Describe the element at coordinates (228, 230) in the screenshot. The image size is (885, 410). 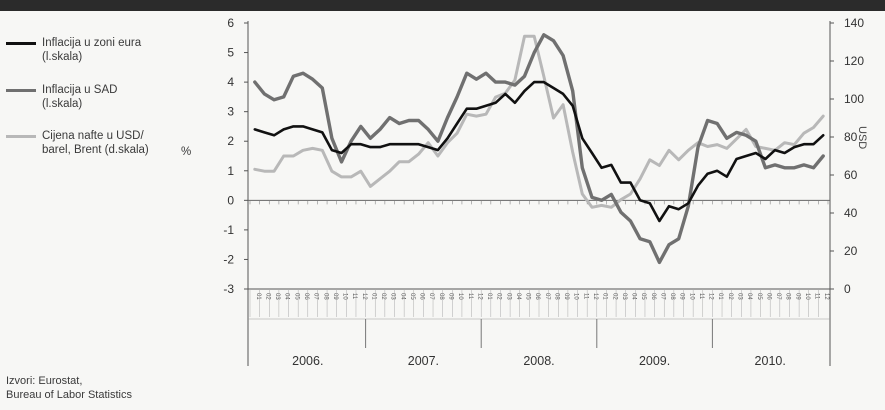
I see `left-tick-label: -1` at that location.